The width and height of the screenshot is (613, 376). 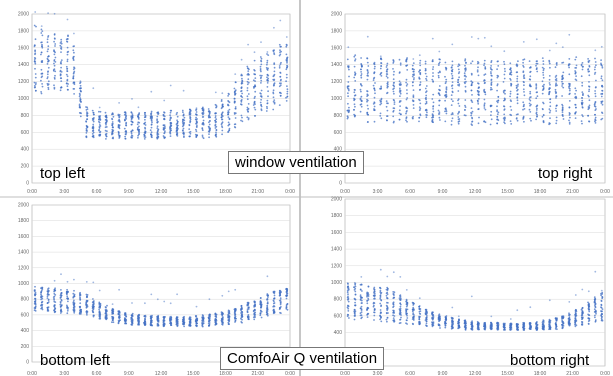 What do you see at coordinates (25, 300) in the screenshot?
I see `y-tick-label: 800` at bounding box center [25, 300].